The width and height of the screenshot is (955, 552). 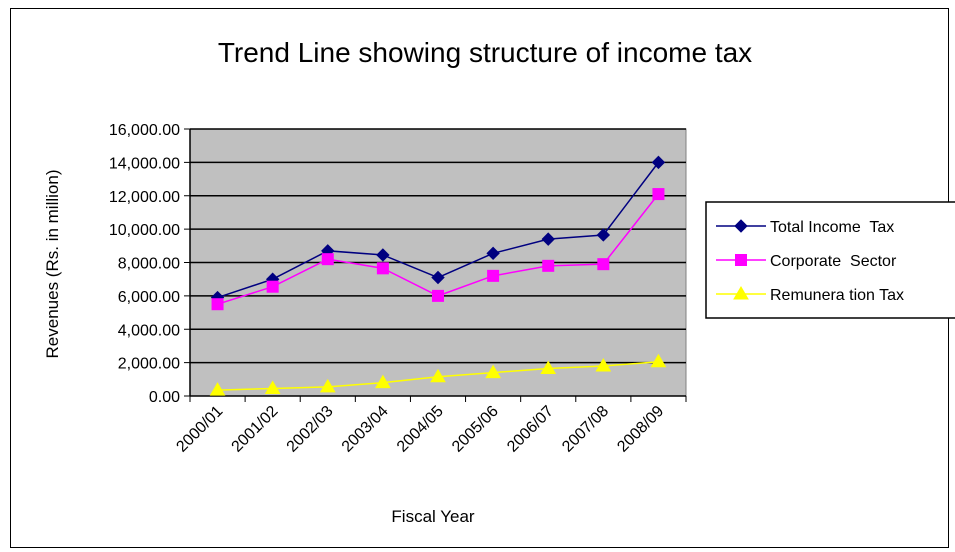 What do you see at coordinates (144, 230) in the screenshot?
I see `y-tick-label: 10,000.00` at bounding box center [144, 230].